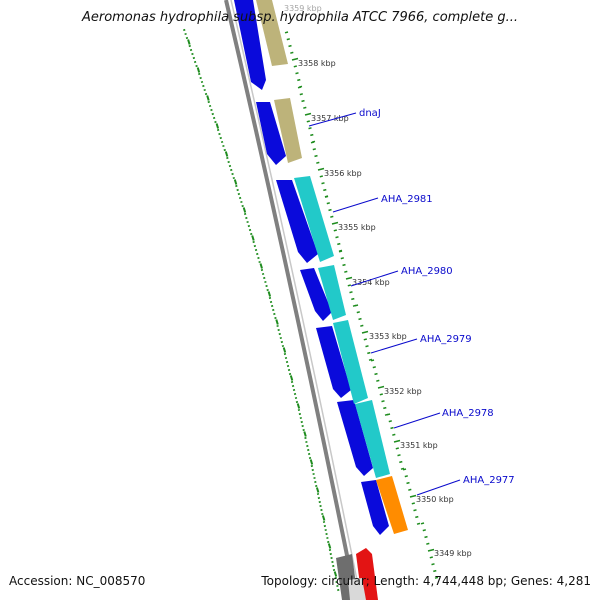  What do you see at coordinates (388, 336) in the screenshot?
I see `ruler-label: 3353 kbp` at bounding box center [388, 336].